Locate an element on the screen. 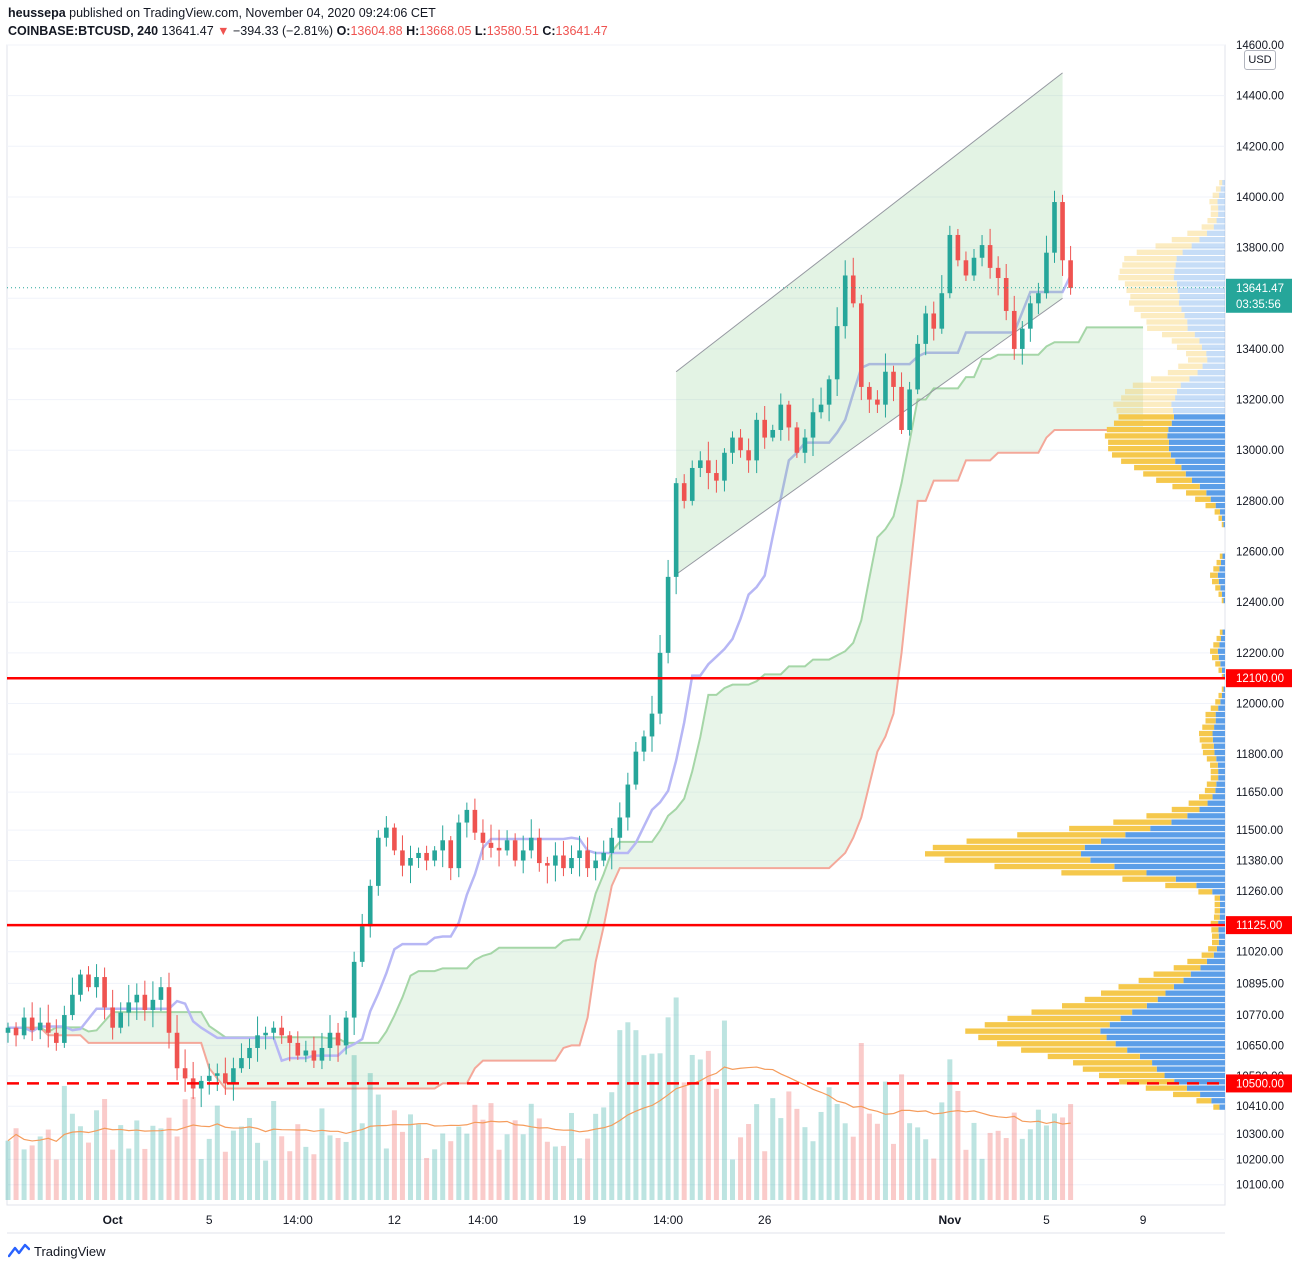  channel-upper-line is located at coordinates (869, 222).